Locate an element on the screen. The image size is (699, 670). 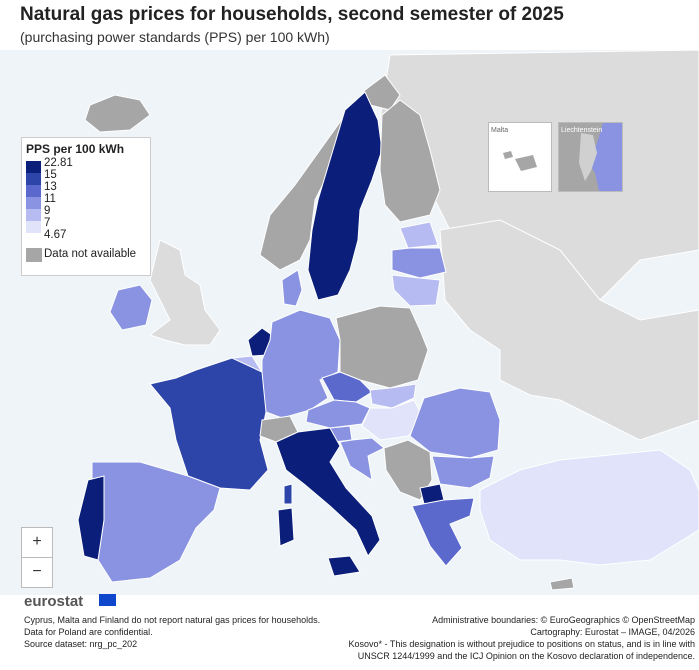
region-sardinia is located at coordinates (286, 527).